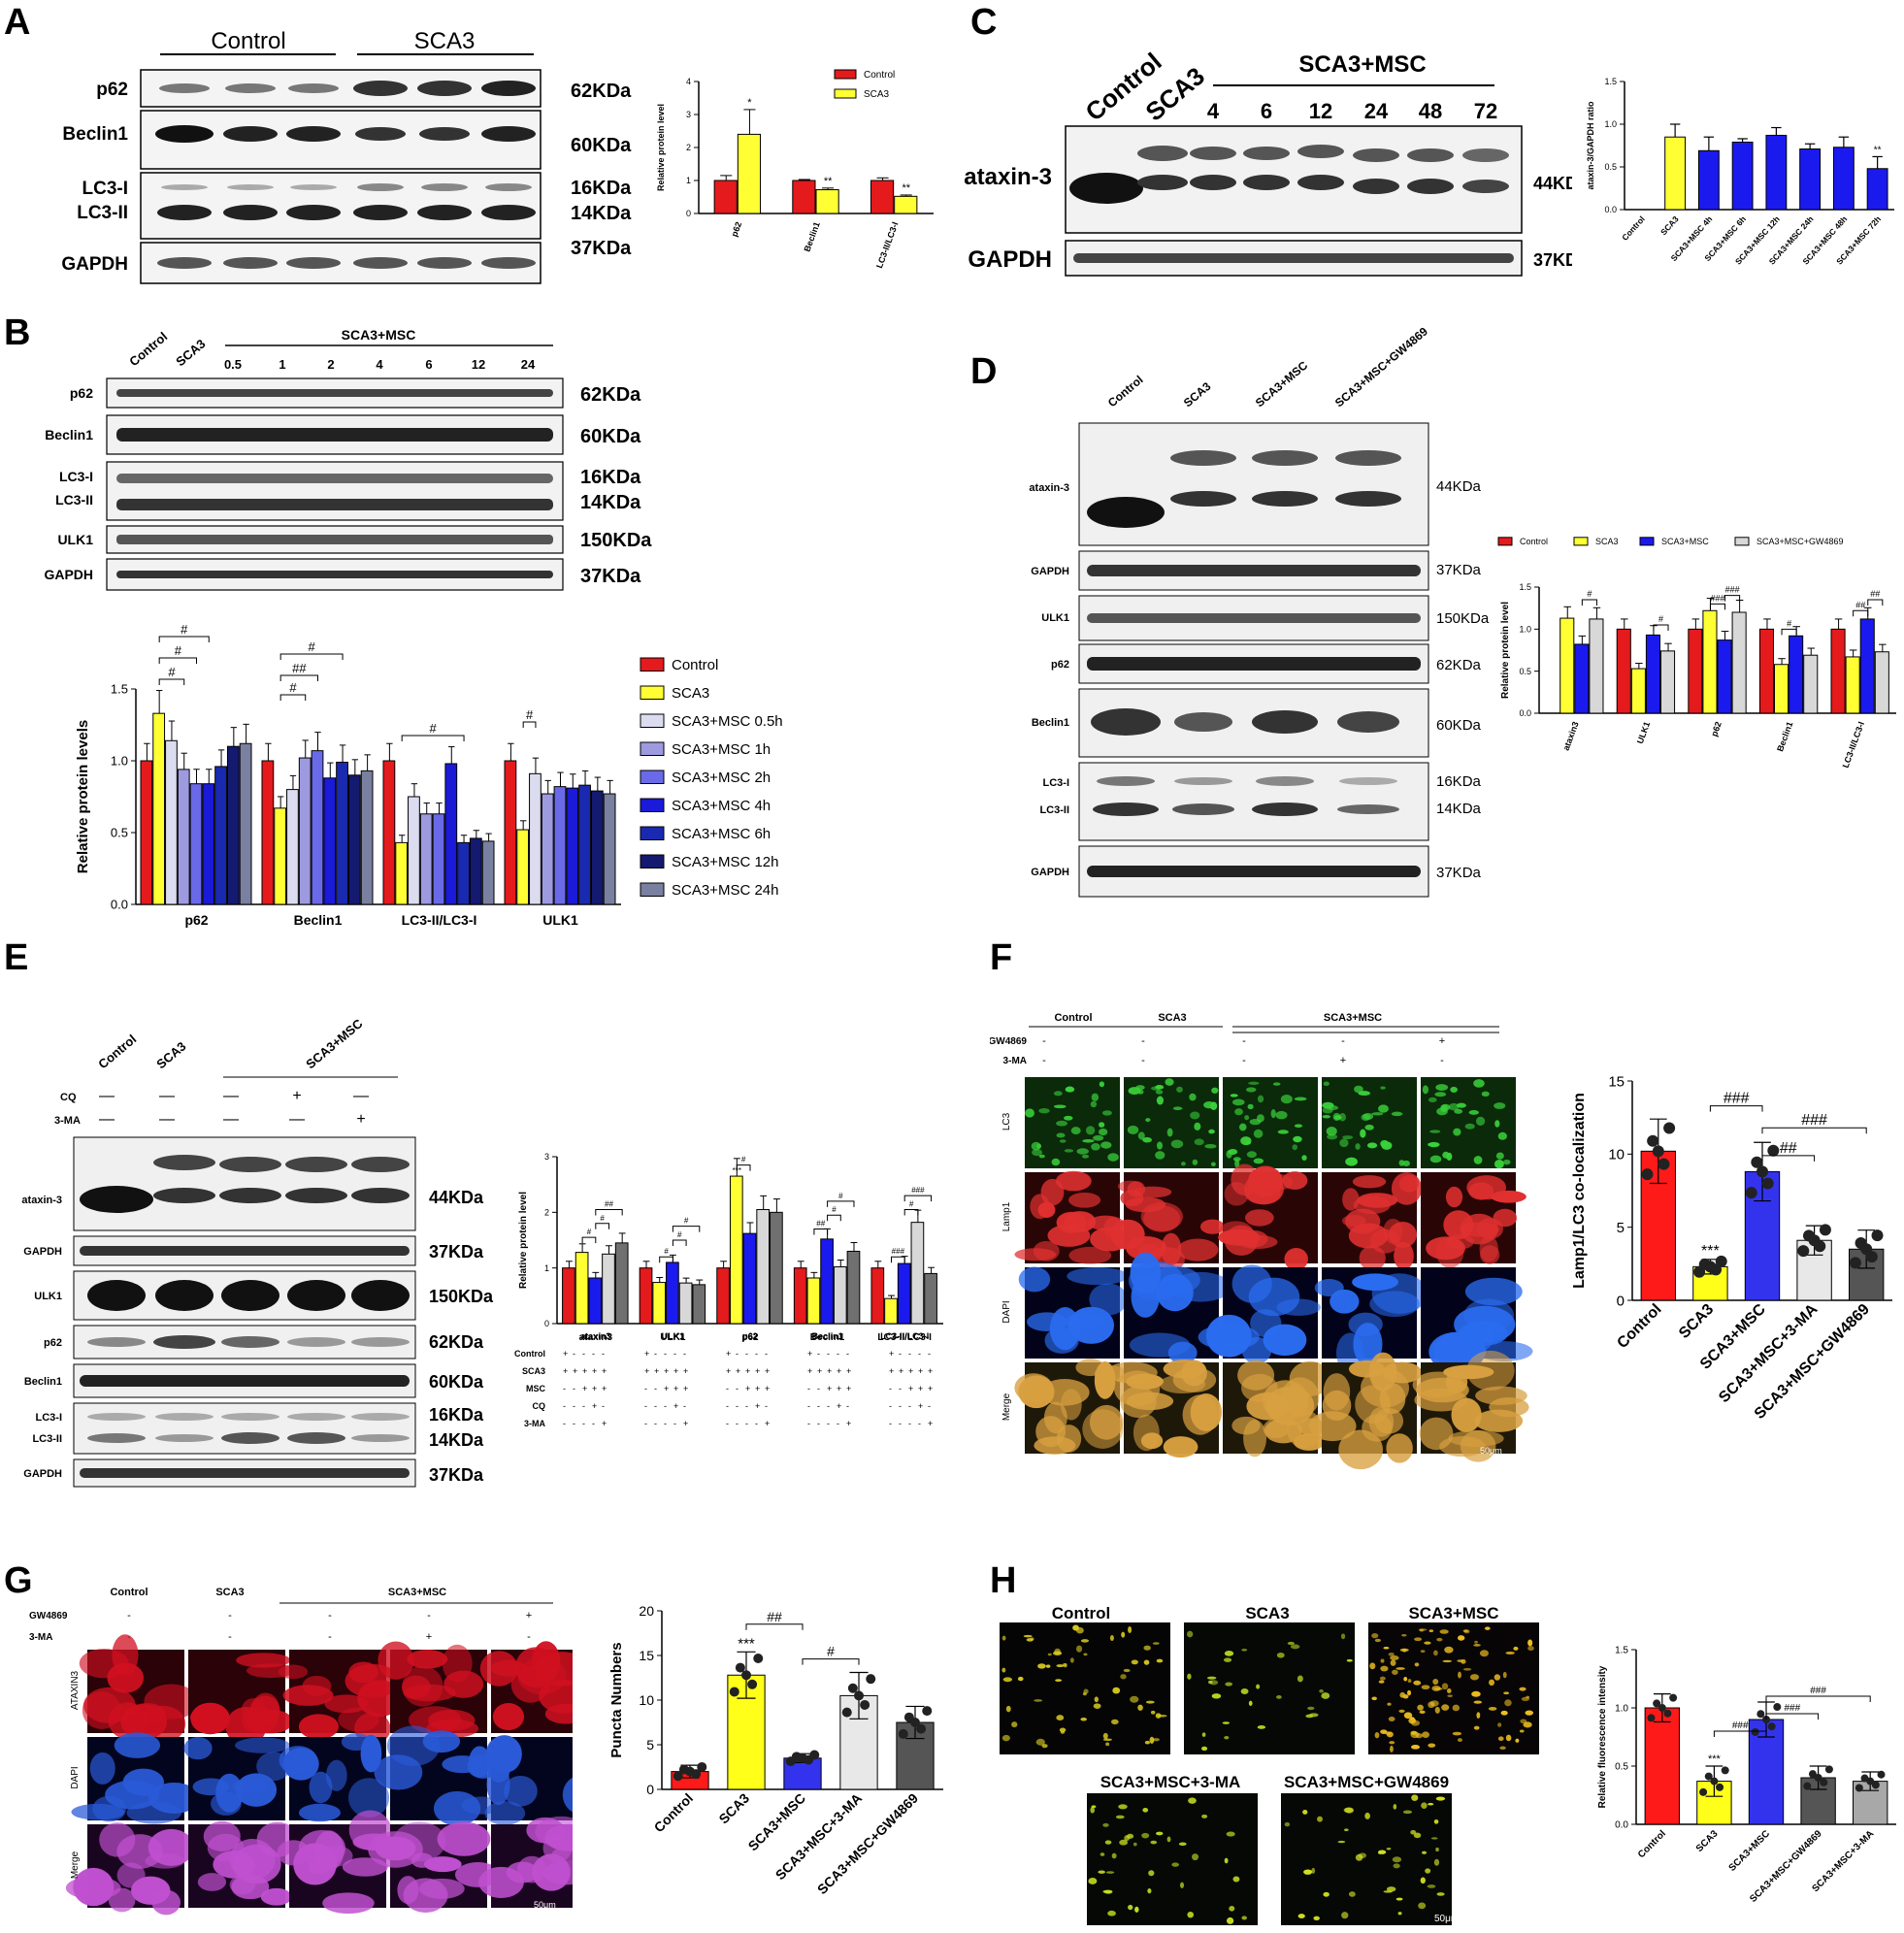 The width and height of the screenshot is (1904, 1933). What do you see at coordinates (456, 1415) in the screenshot?
I see `kda-label: 16KDa` at bounding box center [456, 1415].